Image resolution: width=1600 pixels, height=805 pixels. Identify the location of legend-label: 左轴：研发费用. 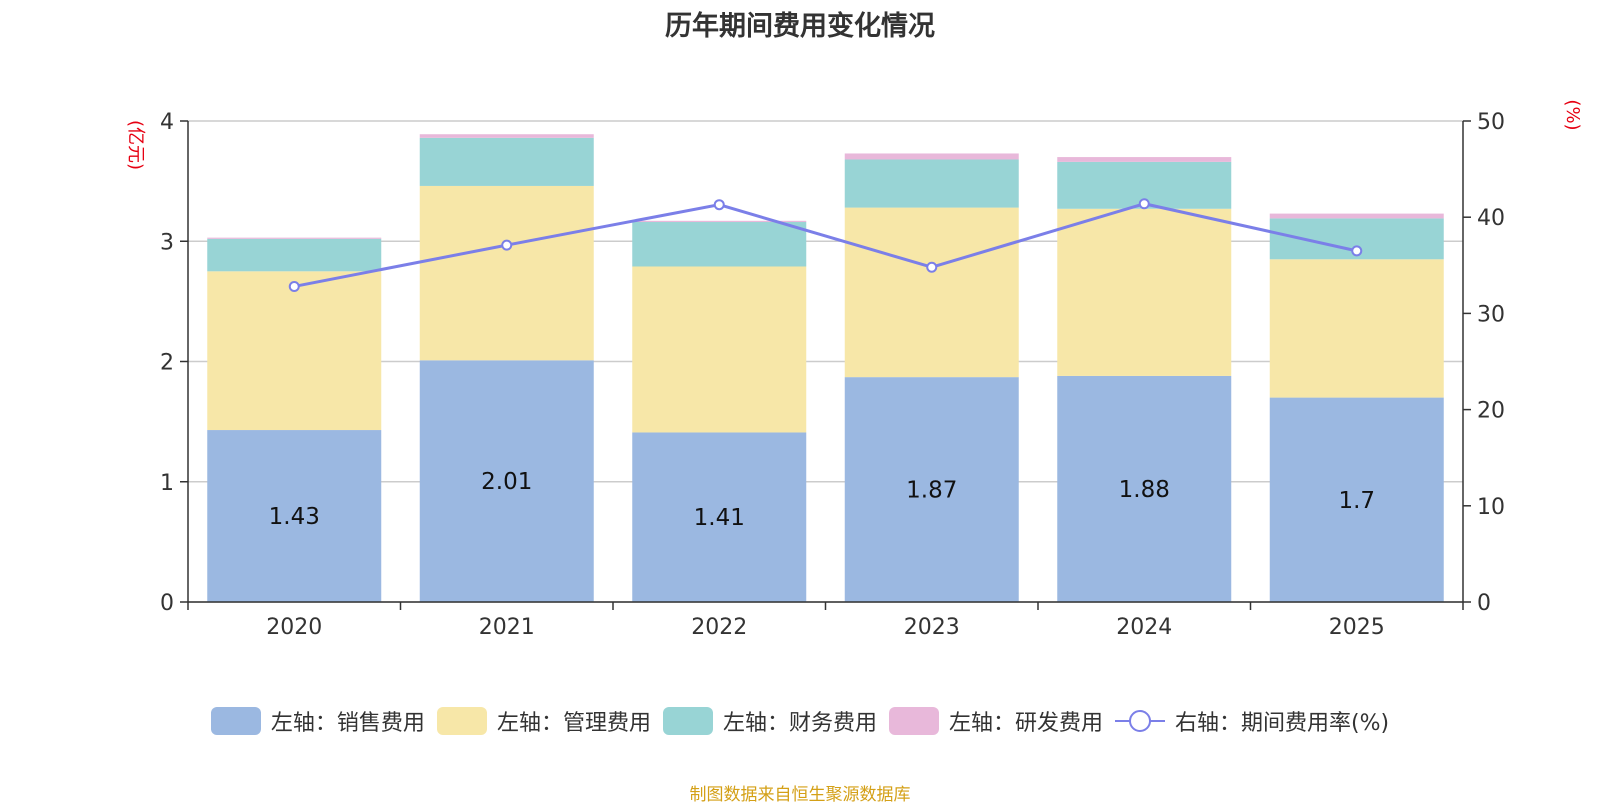
(1025, 723).